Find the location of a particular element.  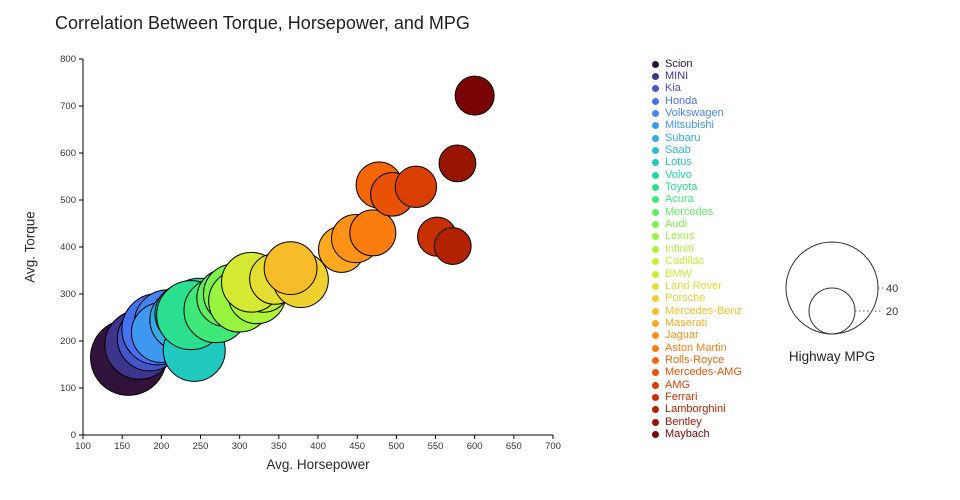

legend-label: Lamborghini is located at coordinates (695, 409).